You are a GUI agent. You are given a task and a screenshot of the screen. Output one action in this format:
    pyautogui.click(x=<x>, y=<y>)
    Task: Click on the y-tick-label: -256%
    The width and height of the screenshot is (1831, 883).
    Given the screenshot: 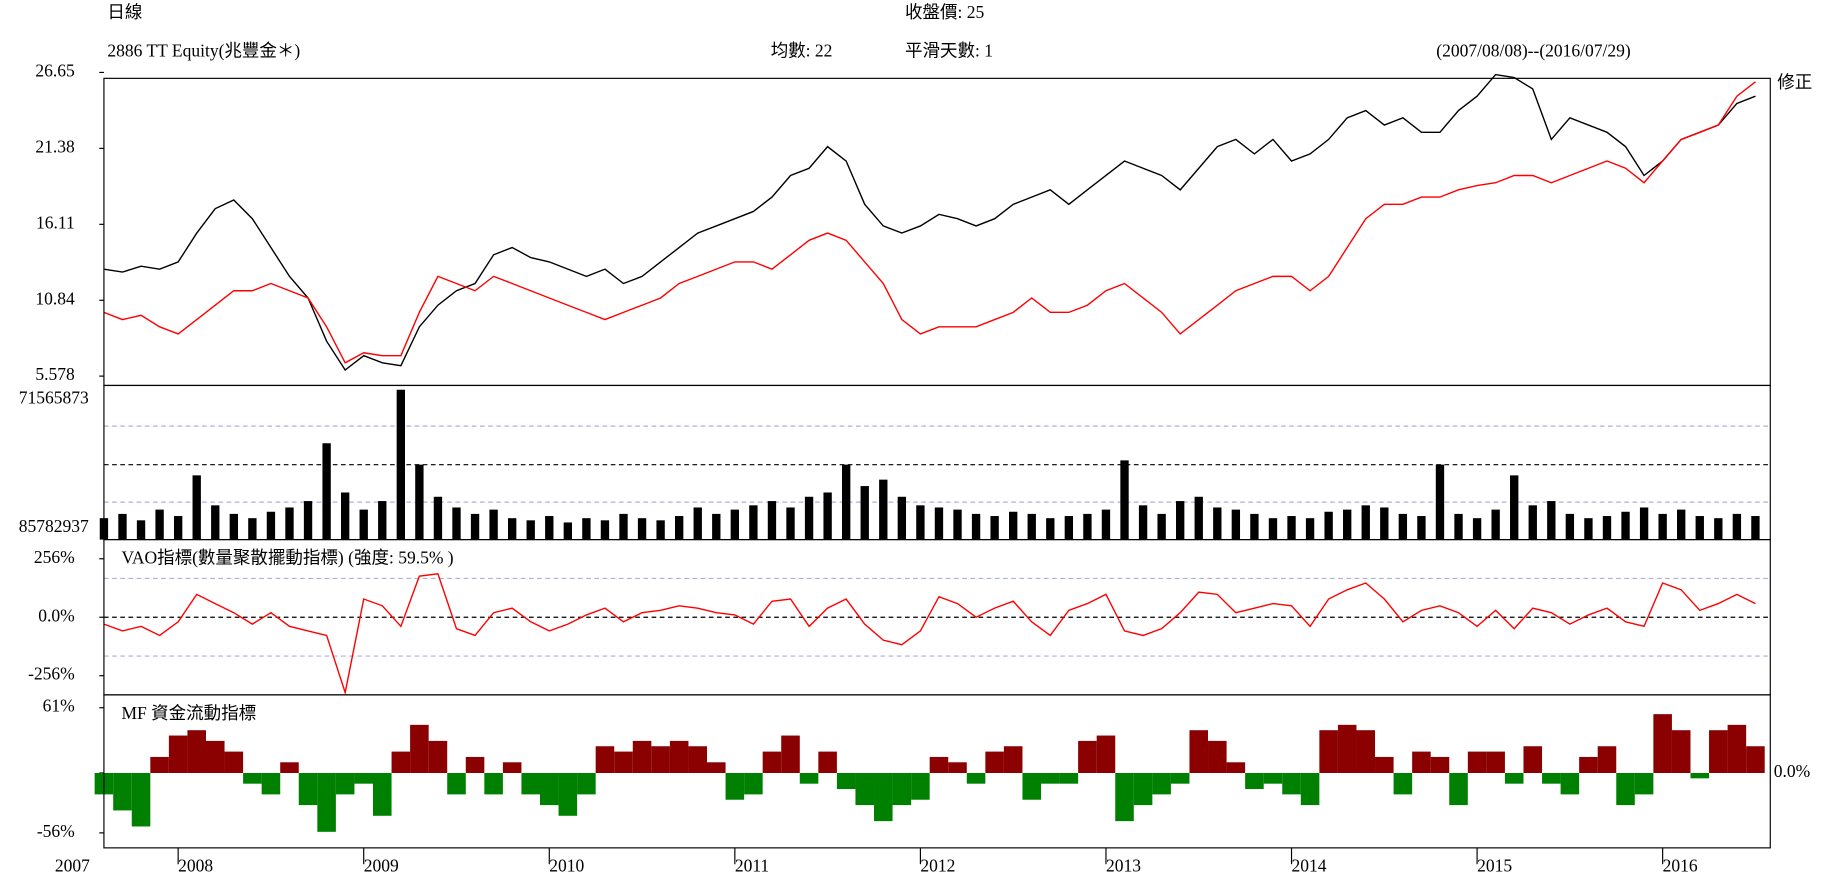 What is the action you would take?
    pyautogui.click(x=51, y=674)
    